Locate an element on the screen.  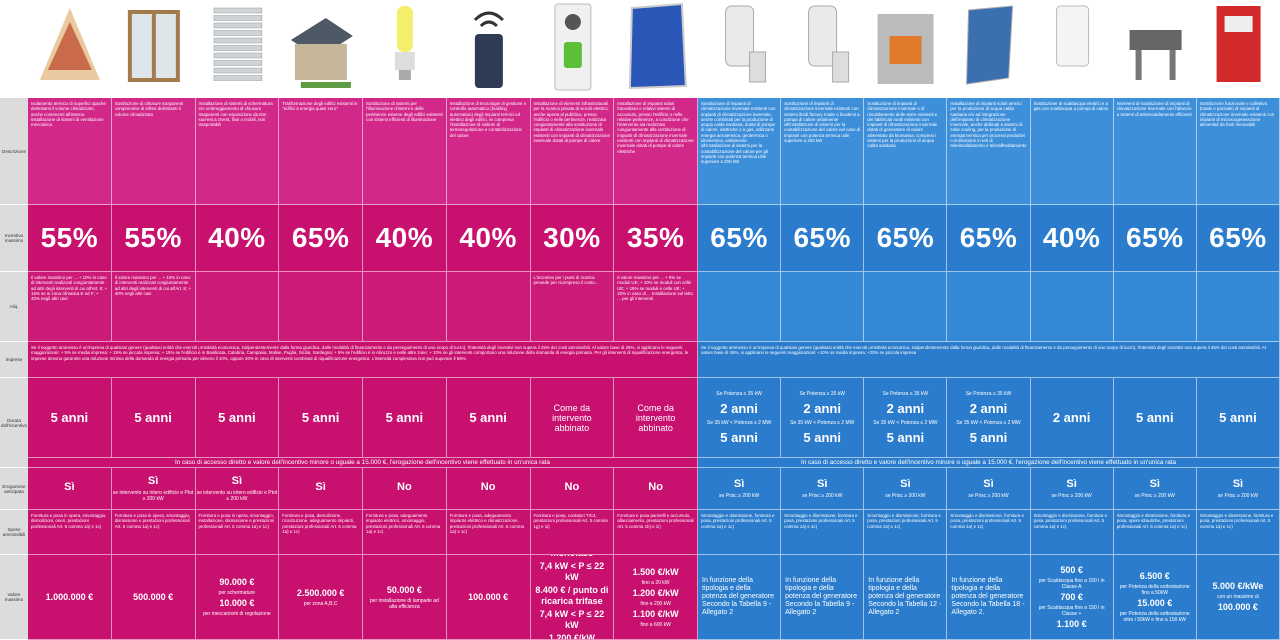
max-value-text: 15.000 € is located at coordinates (1155, 603).